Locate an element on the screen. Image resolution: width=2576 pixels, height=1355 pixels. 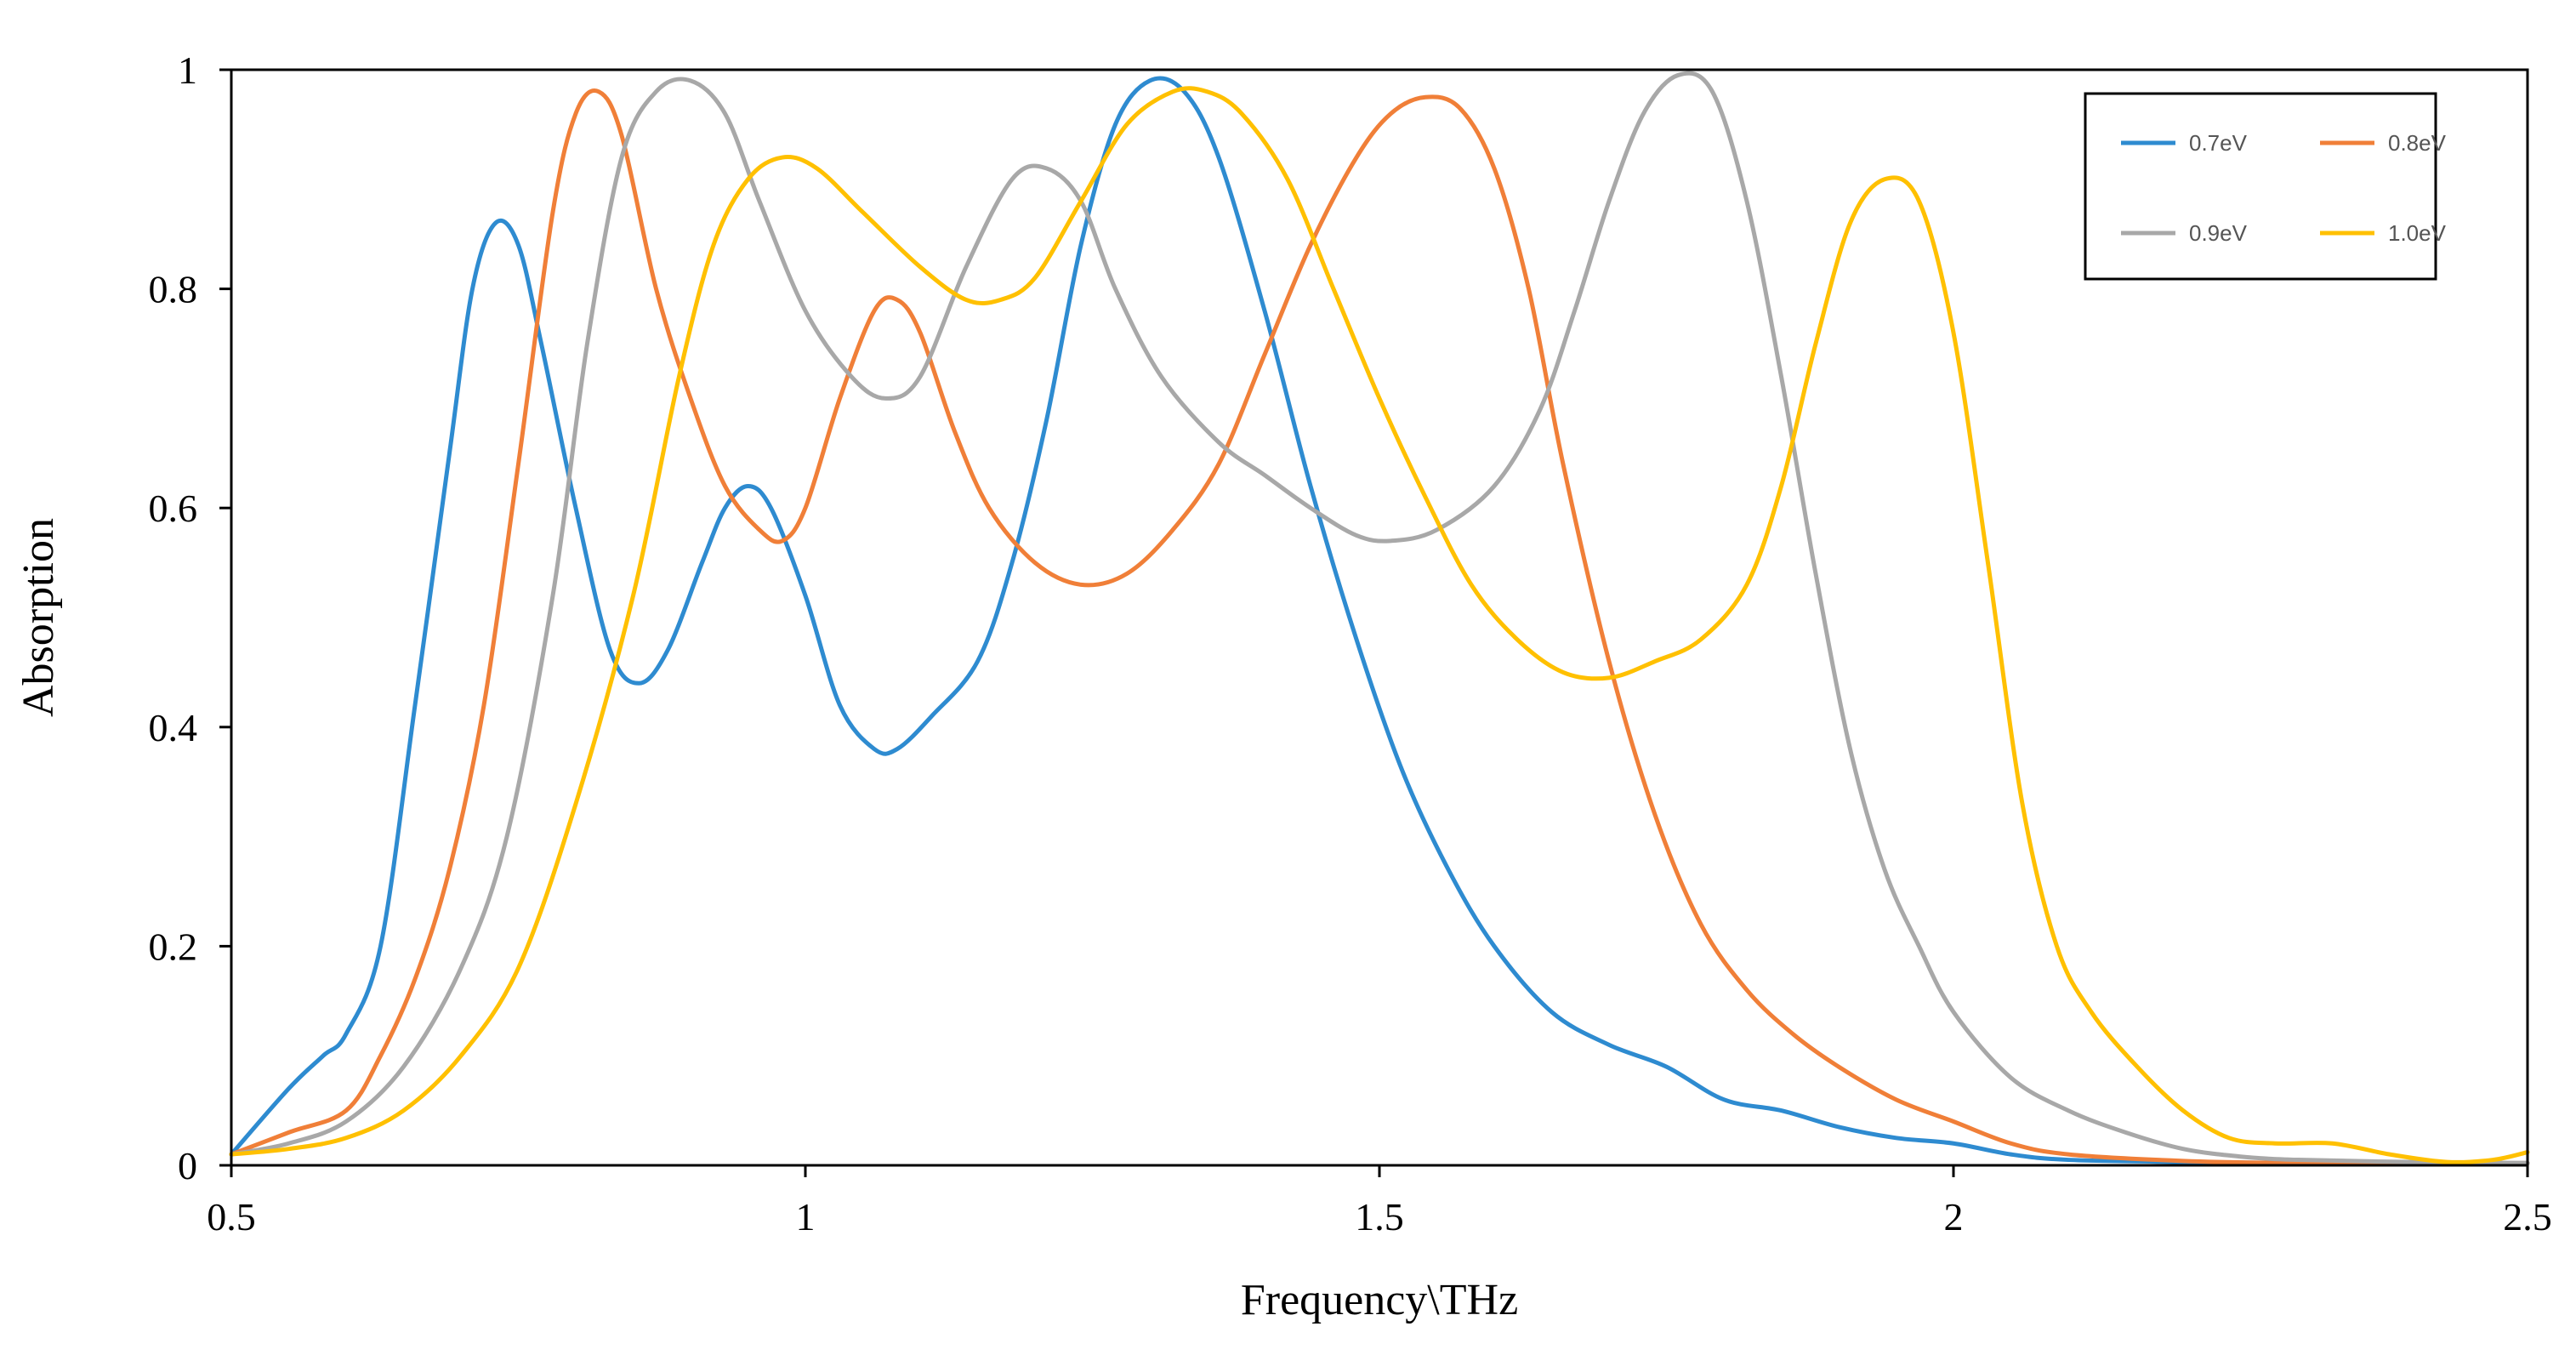
x-tick-label: 2 is located at coordinates (1954, 1216).